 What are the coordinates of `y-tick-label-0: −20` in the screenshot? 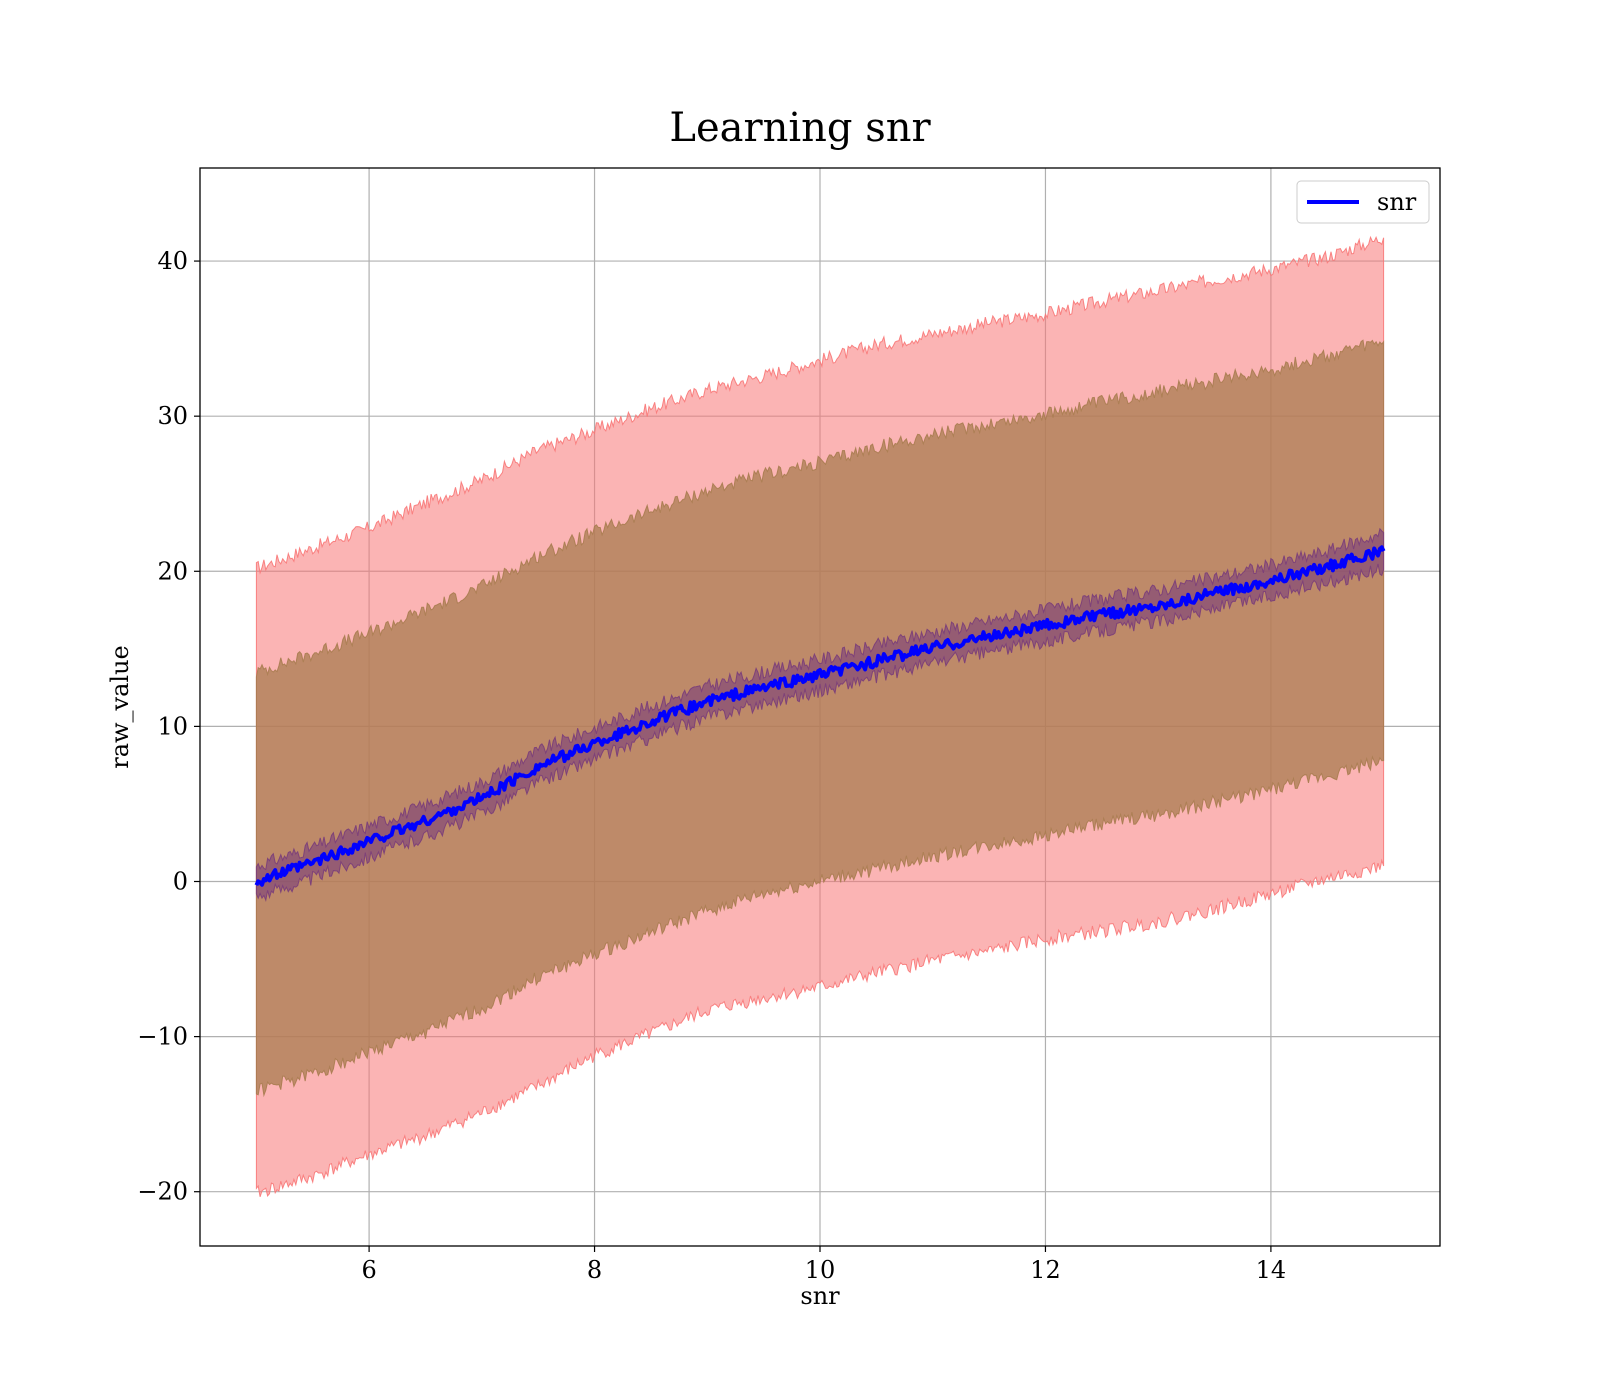 It's located at (162, 1192).